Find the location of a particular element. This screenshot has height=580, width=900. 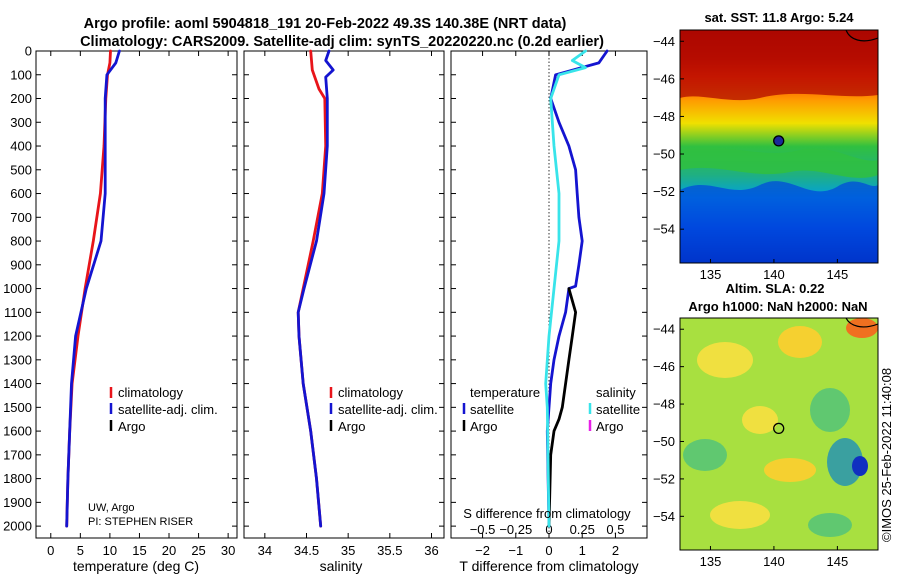

y-tick-label: 2000 is located at coordinates (17, 526).